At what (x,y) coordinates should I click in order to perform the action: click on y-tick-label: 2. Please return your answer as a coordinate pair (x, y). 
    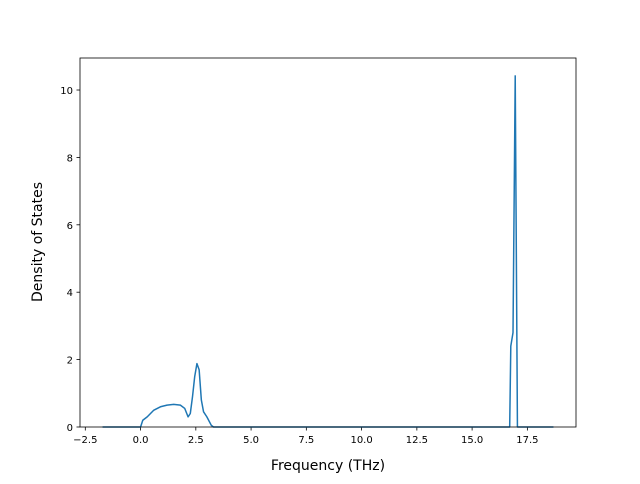
    Looking at the image, I should click on (70, 361).